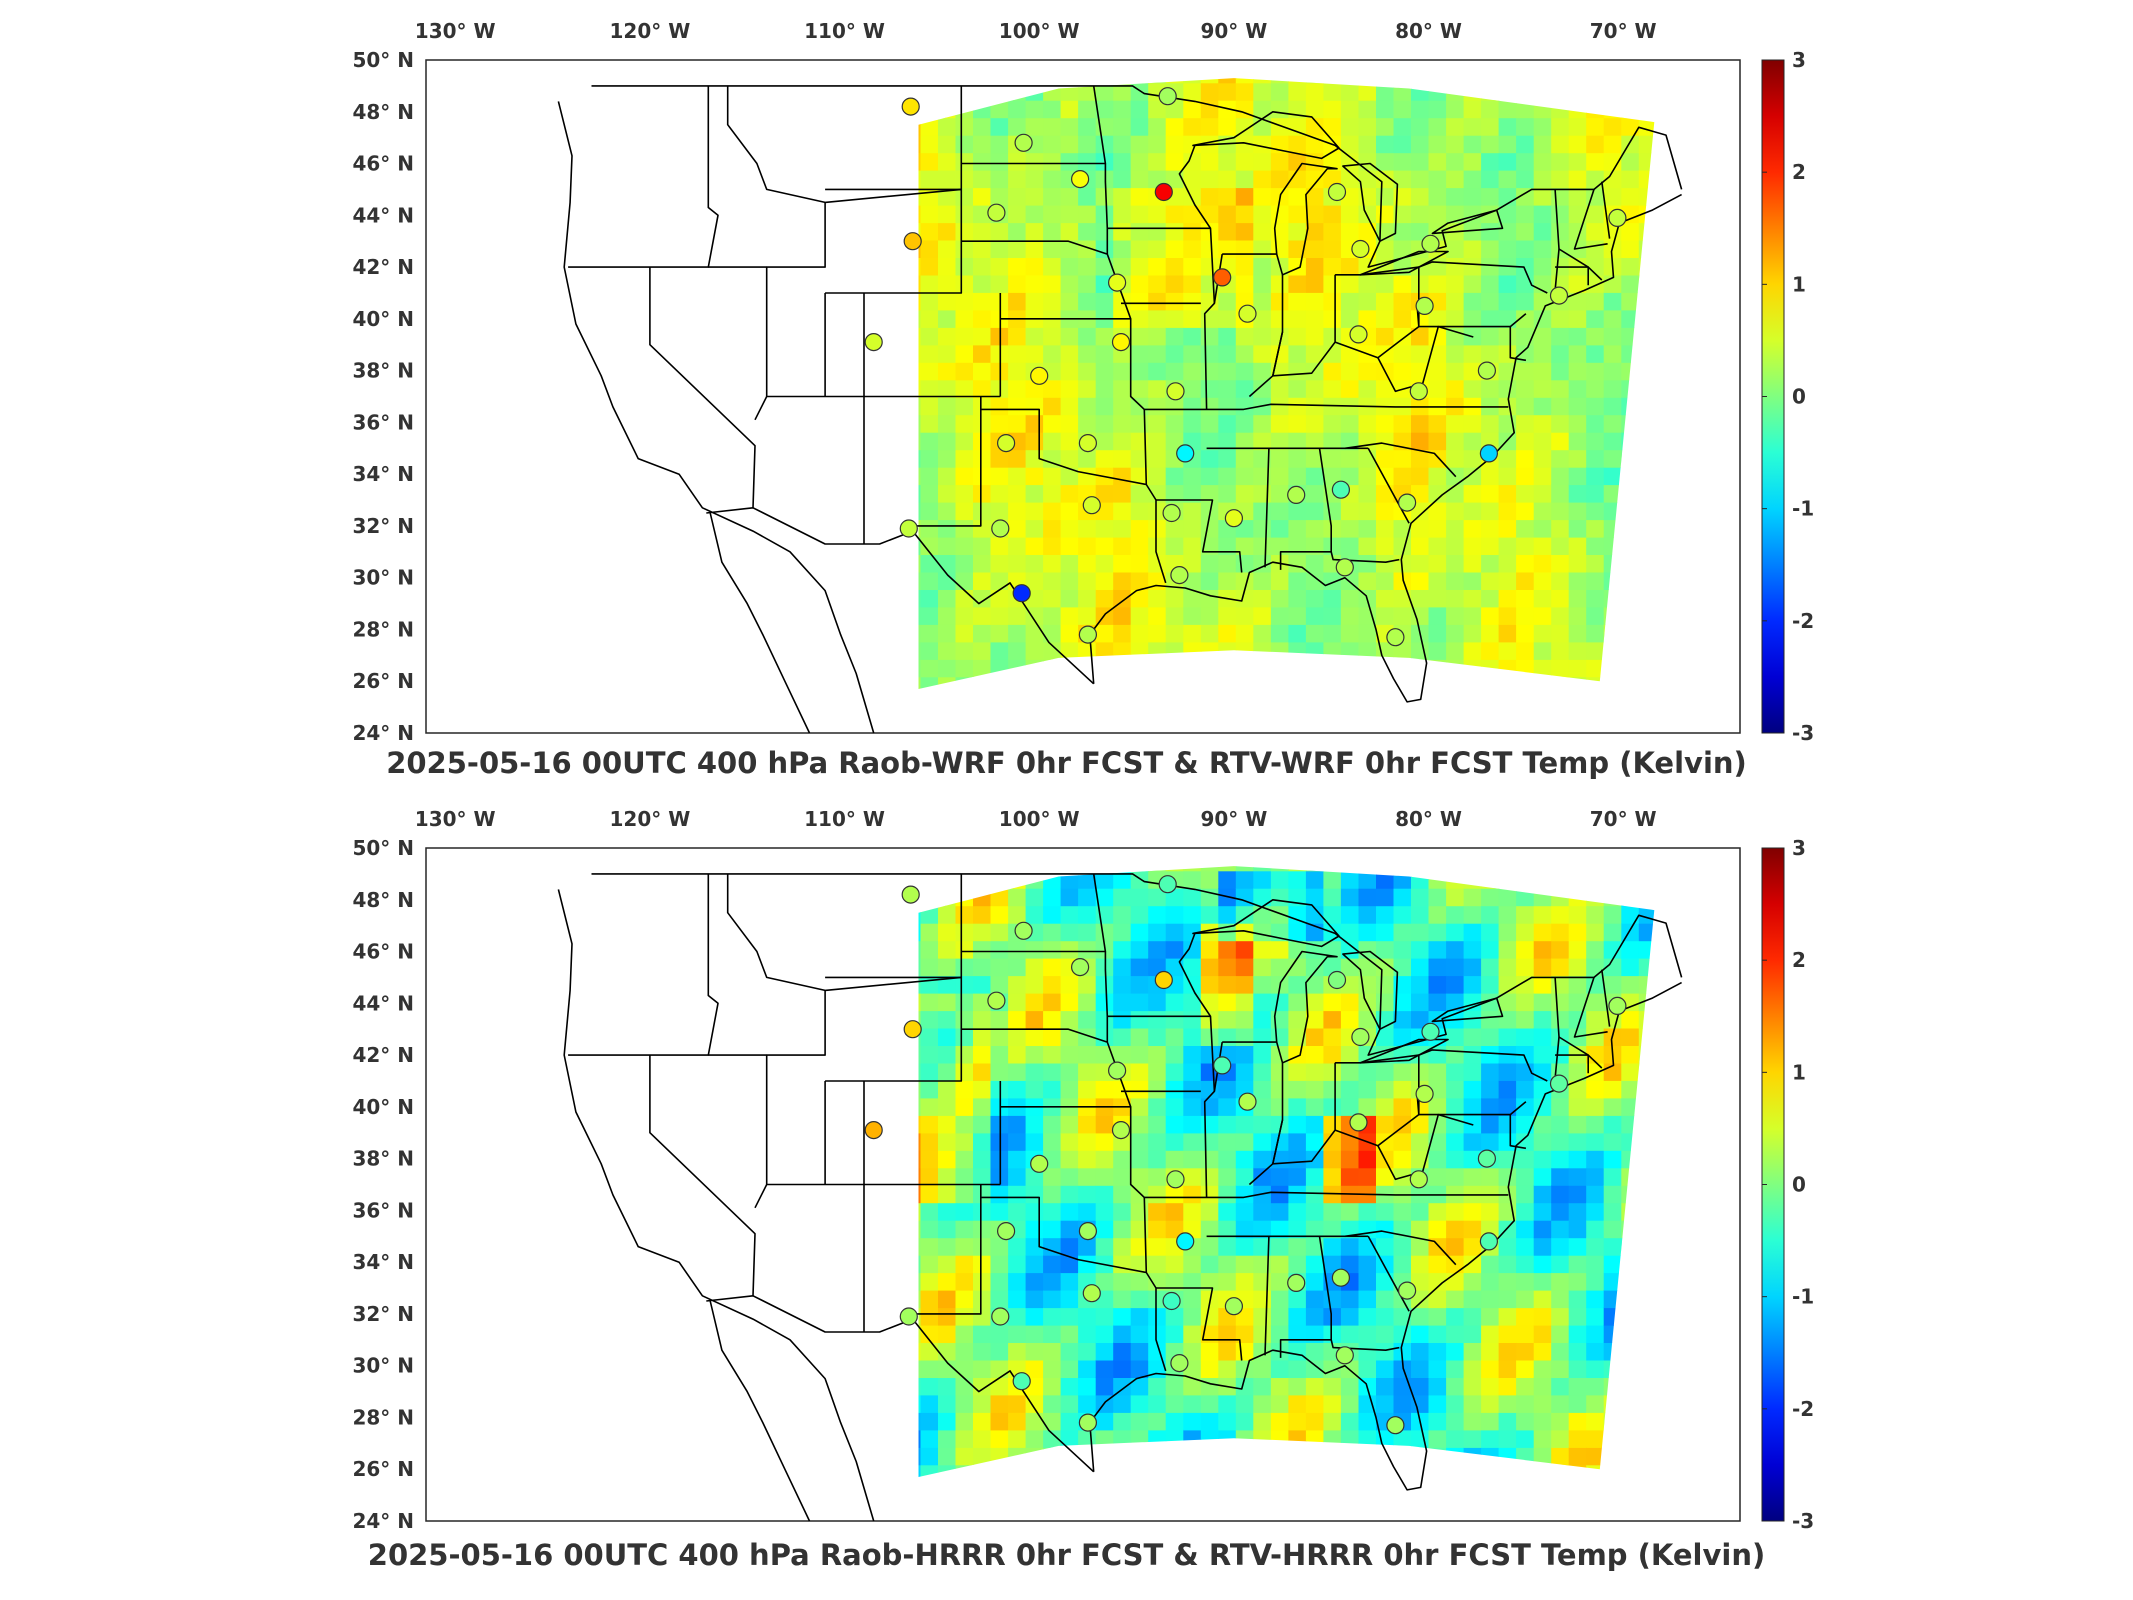 This screenshot has height=1600, width=2133. Describe the element at coordinates (383, 1055) in the screenshot. I see `lat-tick-label: 42° N` at that location.